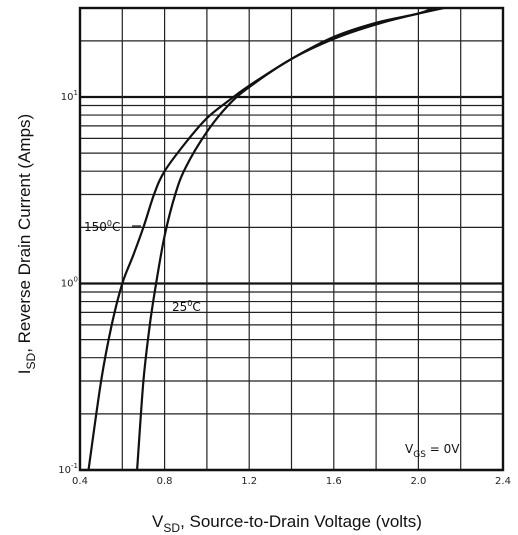  I want to click on y-tick-labels: 10⁻¹ 10⁰ 10¹, so click(68, 282).